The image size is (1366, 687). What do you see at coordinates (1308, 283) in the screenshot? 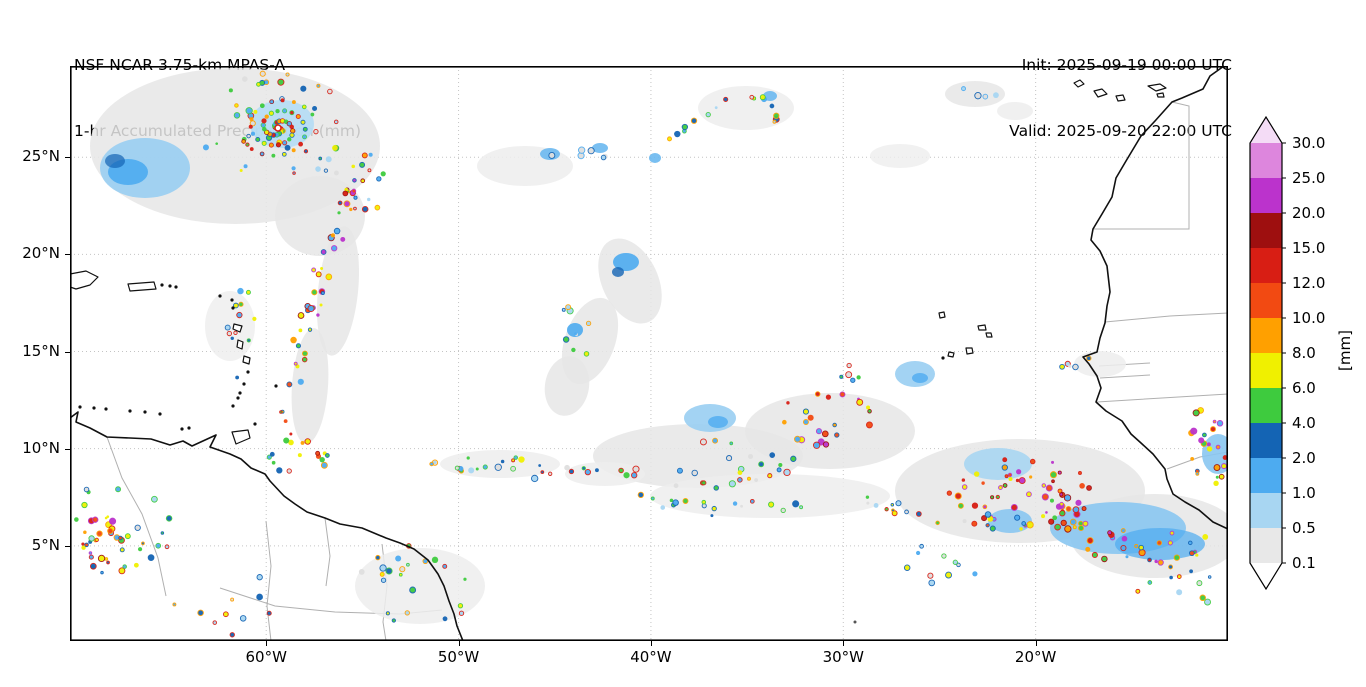
I see `colorbar-tick-label: 12.0` at bounding box center [1308, 283].